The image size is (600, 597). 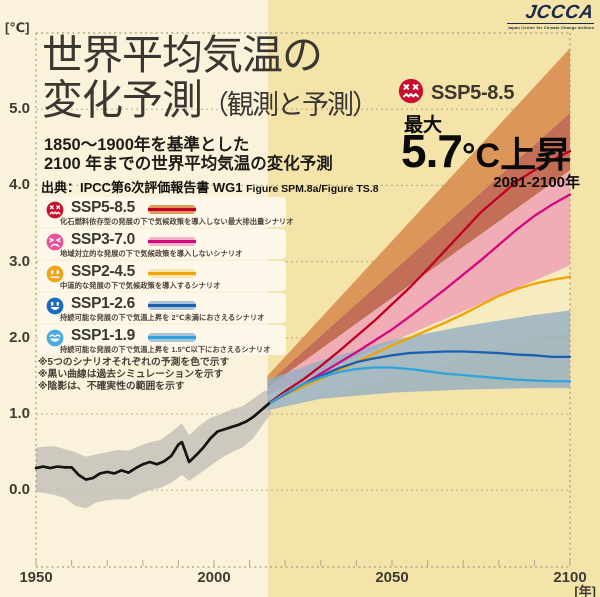 I want to click on legend-label-ssp126: SSP1-2.6, so click(x=103, y=303).